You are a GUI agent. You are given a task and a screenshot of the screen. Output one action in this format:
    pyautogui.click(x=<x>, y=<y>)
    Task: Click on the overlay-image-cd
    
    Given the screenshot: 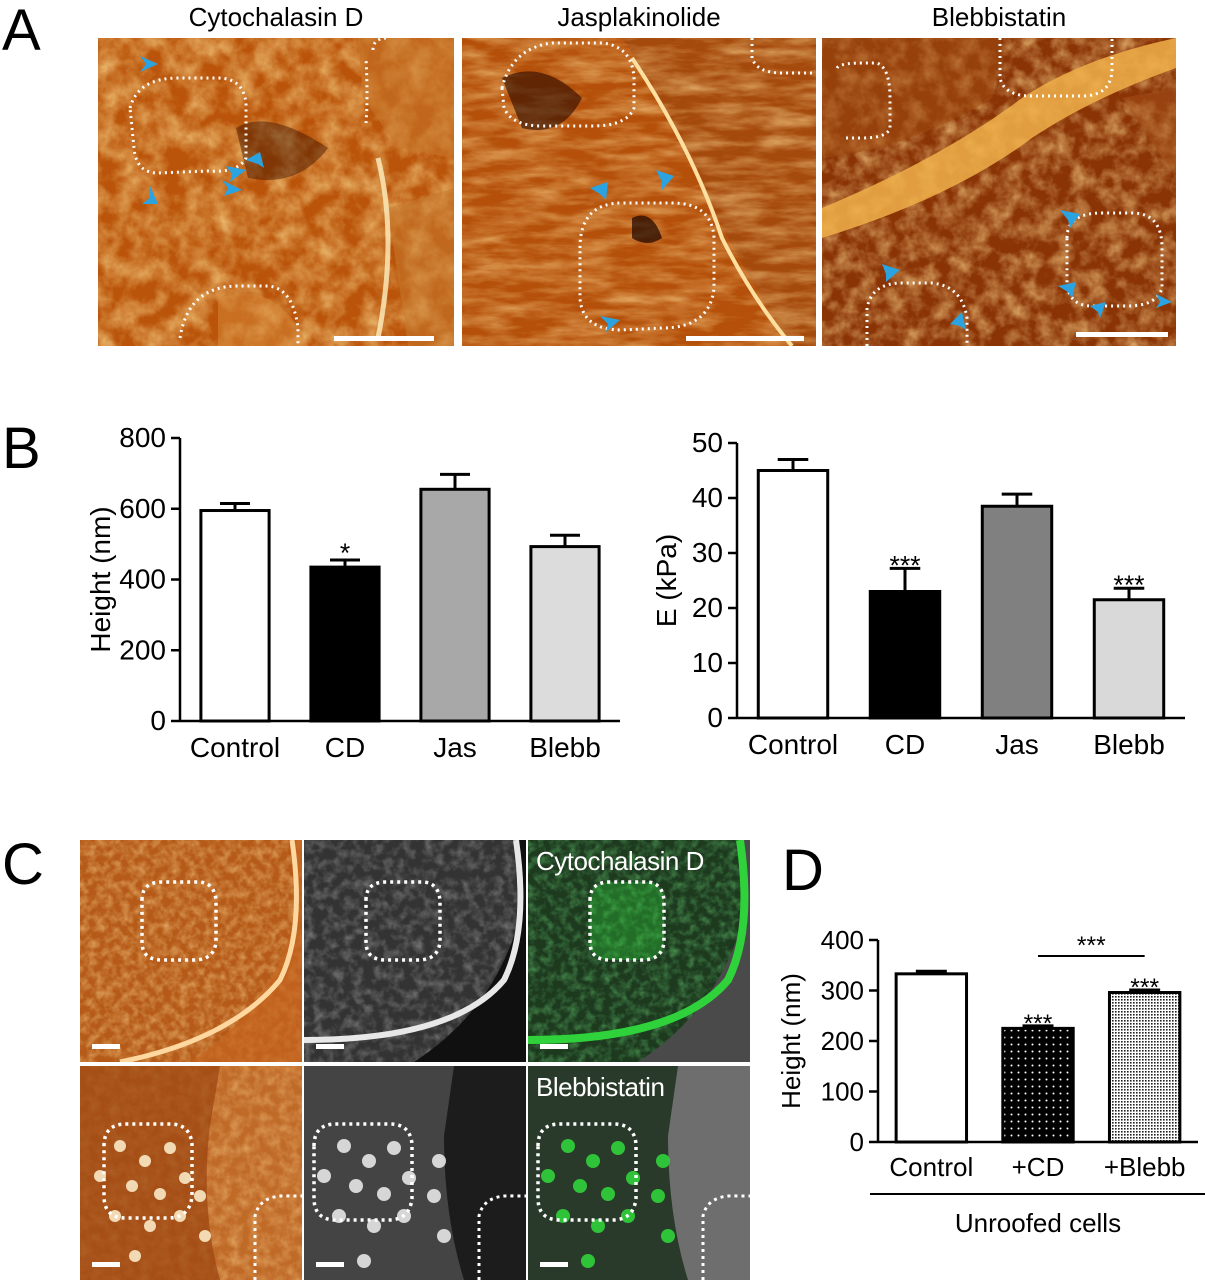 What is the action you would take?
    pyautogui.click(x=639, y=951)
    